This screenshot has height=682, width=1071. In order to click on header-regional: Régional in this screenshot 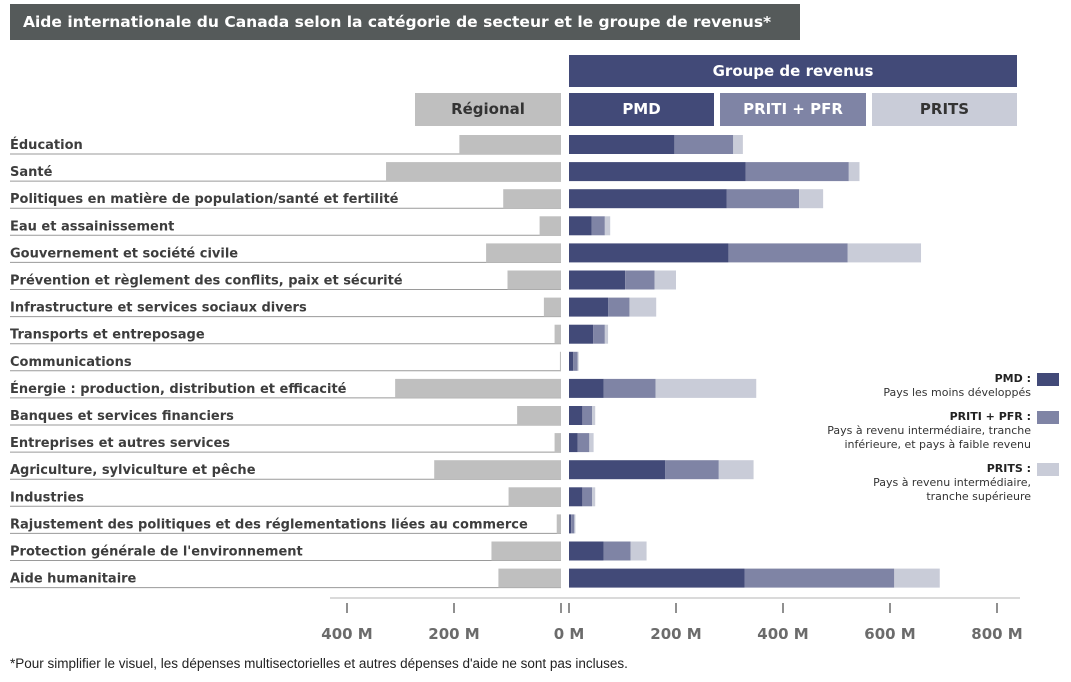, I will do `click(488, 109)`.